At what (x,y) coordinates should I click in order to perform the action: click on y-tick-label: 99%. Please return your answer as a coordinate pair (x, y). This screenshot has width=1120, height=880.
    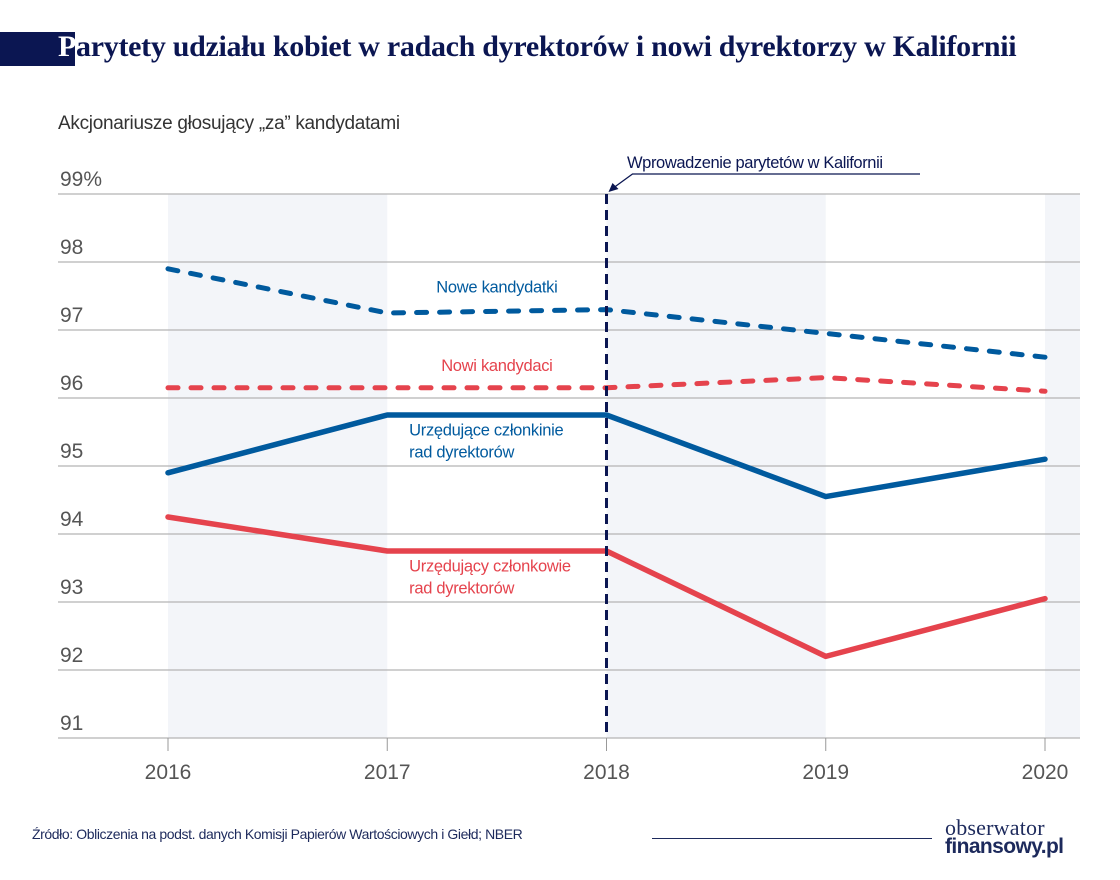
    Looking at the image, I should click on (81, 179).